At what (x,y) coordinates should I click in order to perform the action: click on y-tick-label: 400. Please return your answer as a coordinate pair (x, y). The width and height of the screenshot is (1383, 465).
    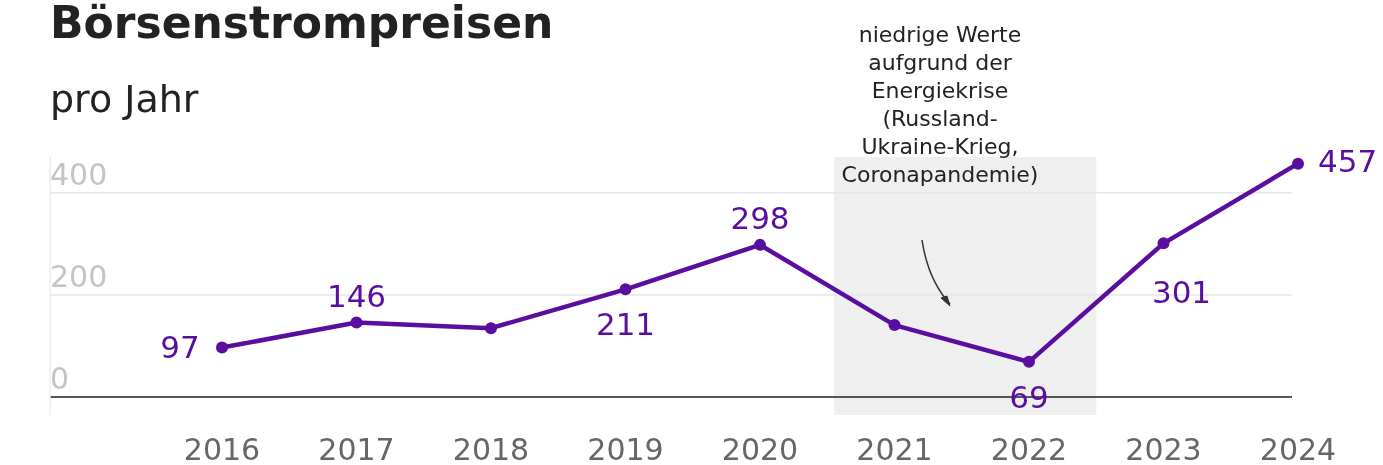
    Looking at the image, I should click on (79, 174).